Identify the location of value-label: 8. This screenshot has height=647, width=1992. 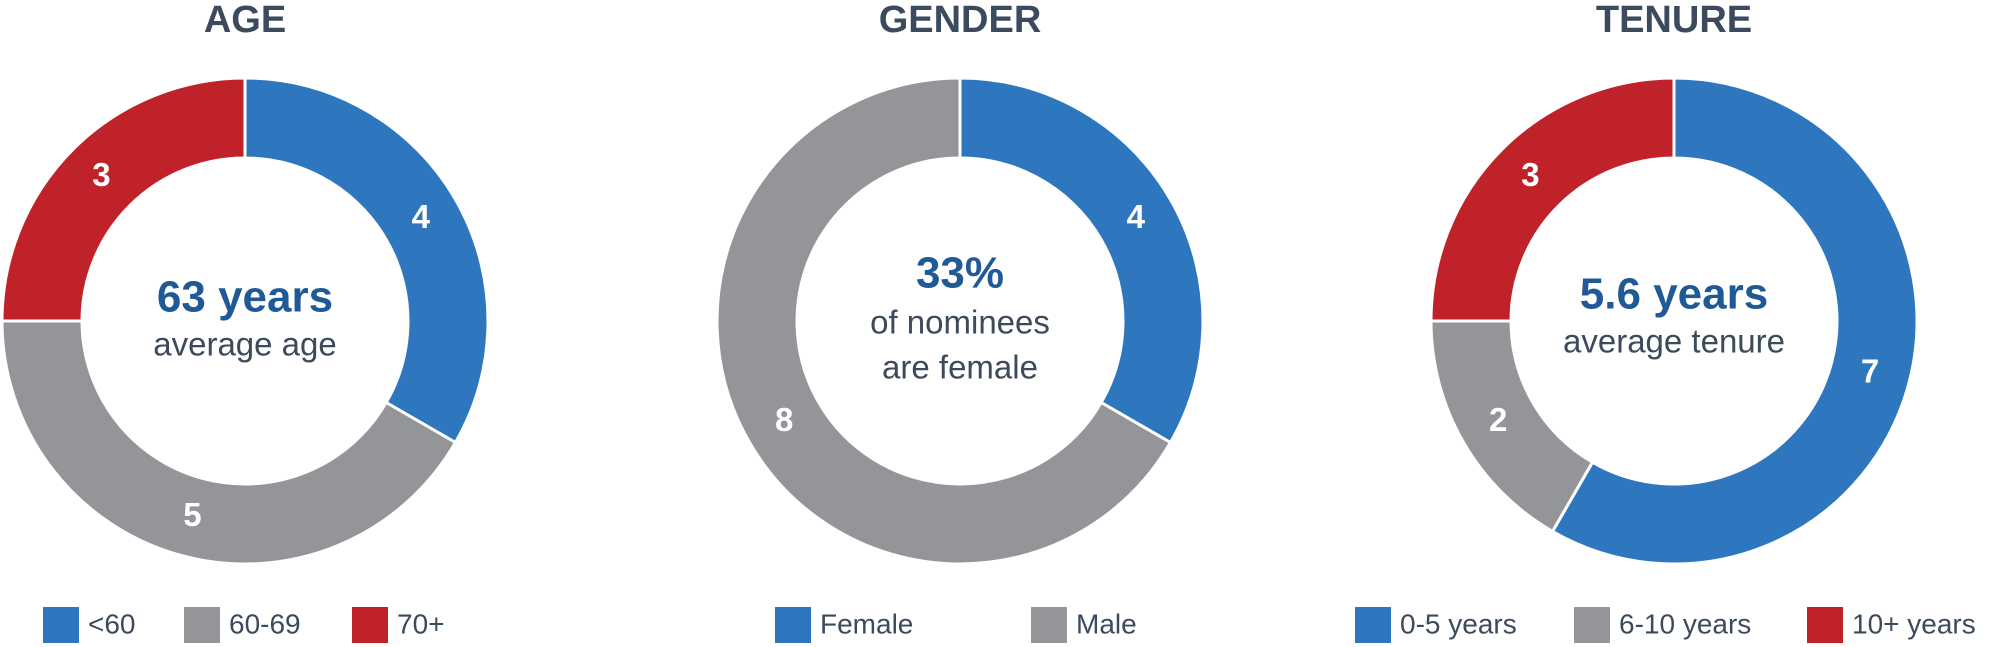
(784, 419).